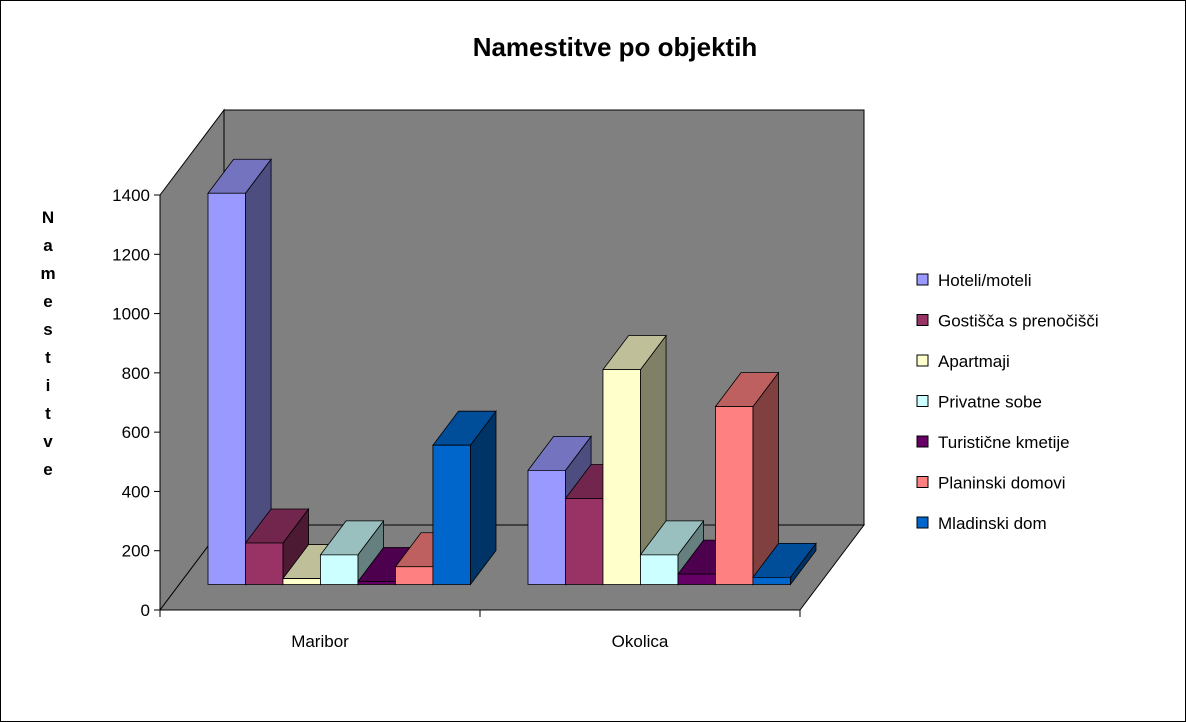 This screenshot has height=722, width=1186. What do you see at coordinates (1018, 321) in the screenshot?
I see `legend-label: Gostišča s prenočišči` at bounding box center [1018, 321].